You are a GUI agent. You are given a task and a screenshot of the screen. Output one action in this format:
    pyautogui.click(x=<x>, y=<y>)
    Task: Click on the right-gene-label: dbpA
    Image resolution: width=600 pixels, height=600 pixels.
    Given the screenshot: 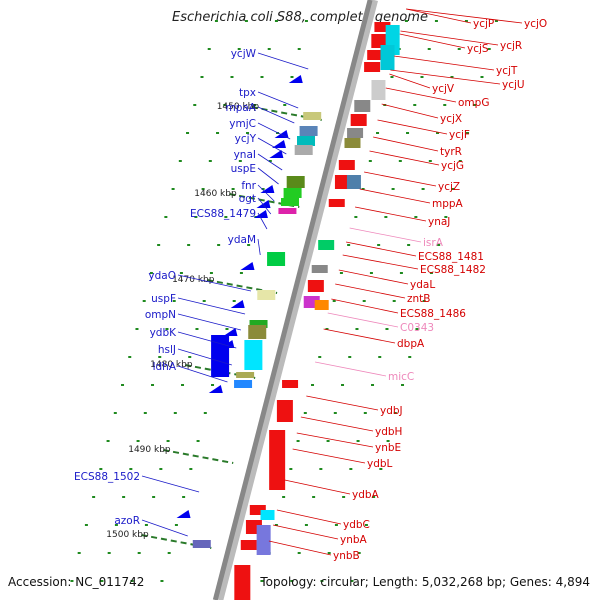 What is the action you would take?
    pyautogui.click(x=411, y=344)
    